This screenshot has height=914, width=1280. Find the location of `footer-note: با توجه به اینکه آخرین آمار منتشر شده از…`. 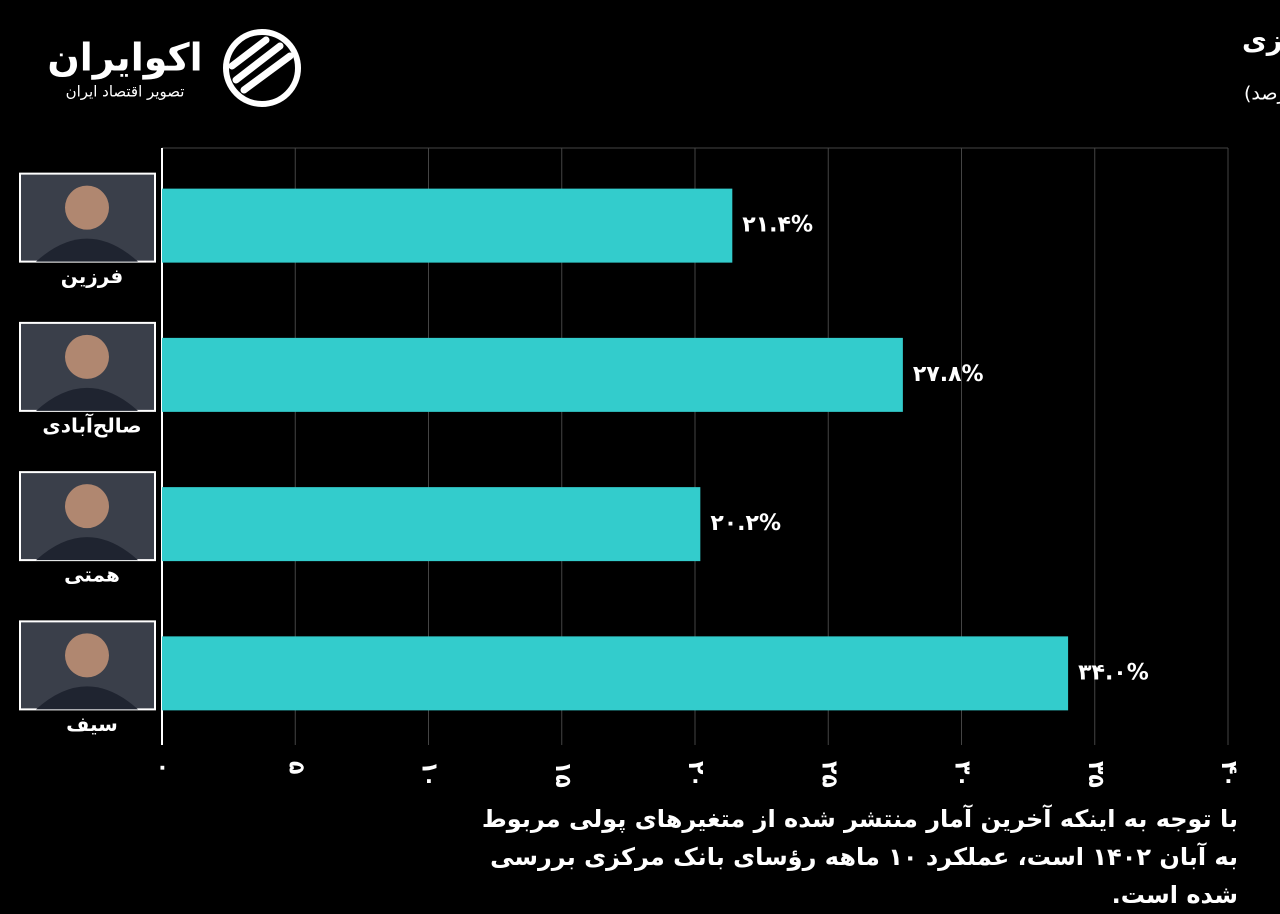

footer-note: با توجه به اینکه آخرین آمار منتشر شده از… is located at coordinates (859, 857).